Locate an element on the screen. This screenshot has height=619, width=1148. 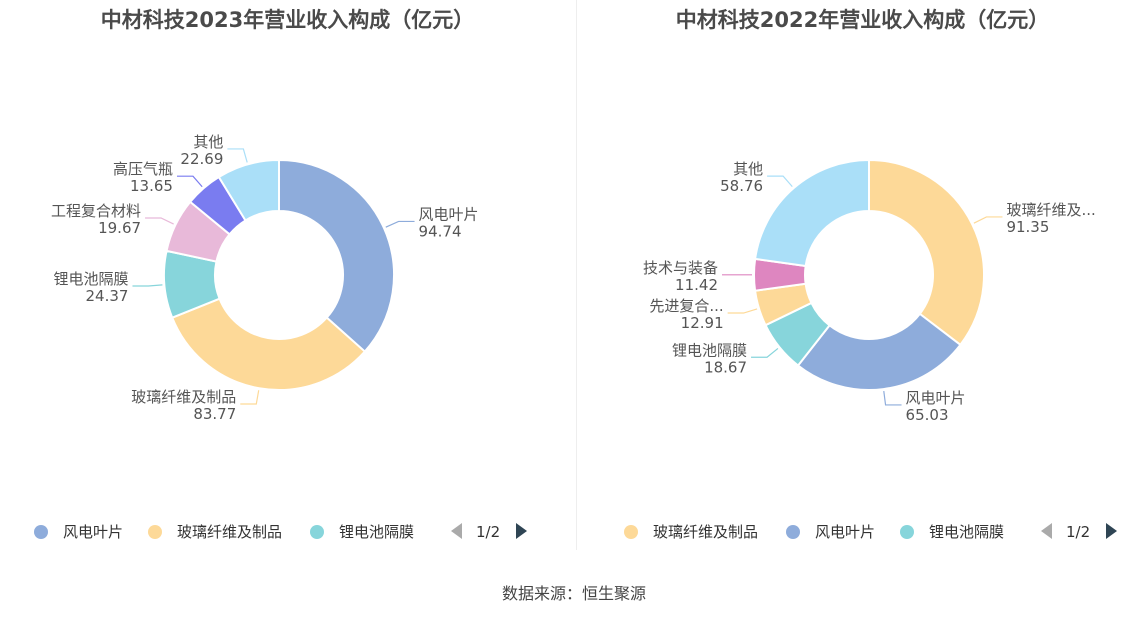
chart-title: 中材科技2023年营业收入构成（亿元） is located at coordinates (287, 20).